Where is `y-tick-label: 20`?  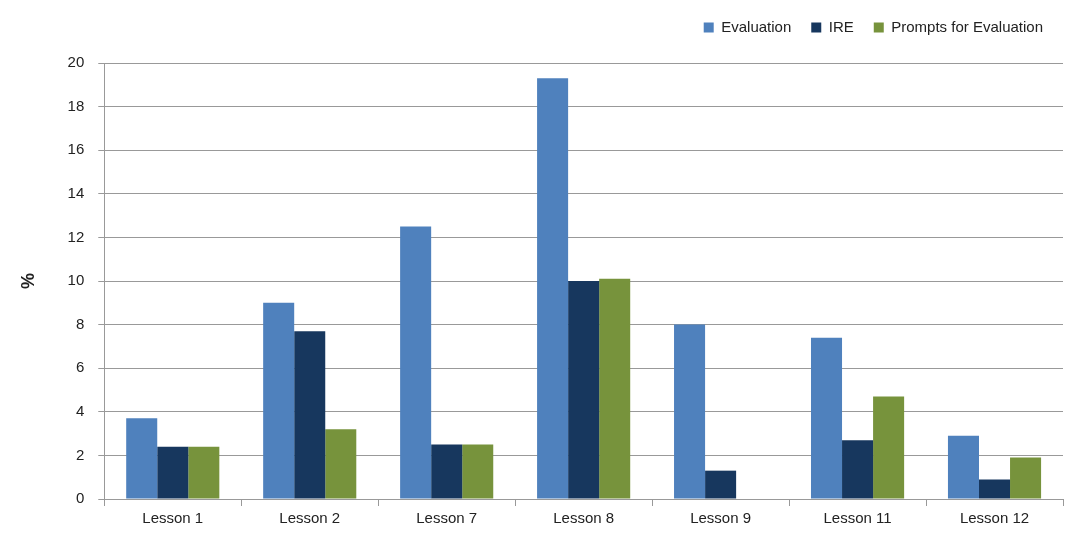 y-tick-label: 20 is located at coordinates (76, 62).